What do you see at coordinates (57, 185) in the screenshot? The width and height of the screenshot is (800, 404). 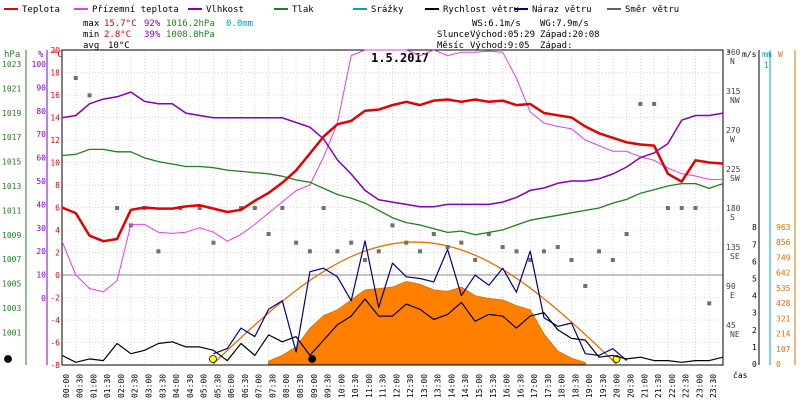 I see `axis-celsius-tick-6: 8` at bounding box center [57, 185].